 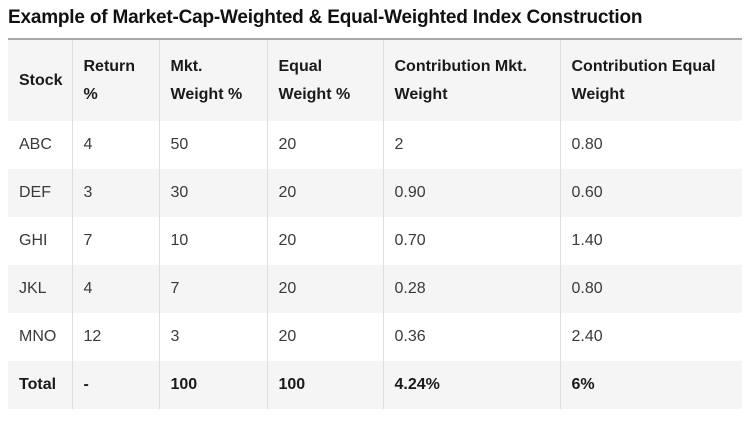 What do you see at coordinates (40, 193) in the screenshot?
I see `cell-stock: DEF` at bounding box center [40, 193].